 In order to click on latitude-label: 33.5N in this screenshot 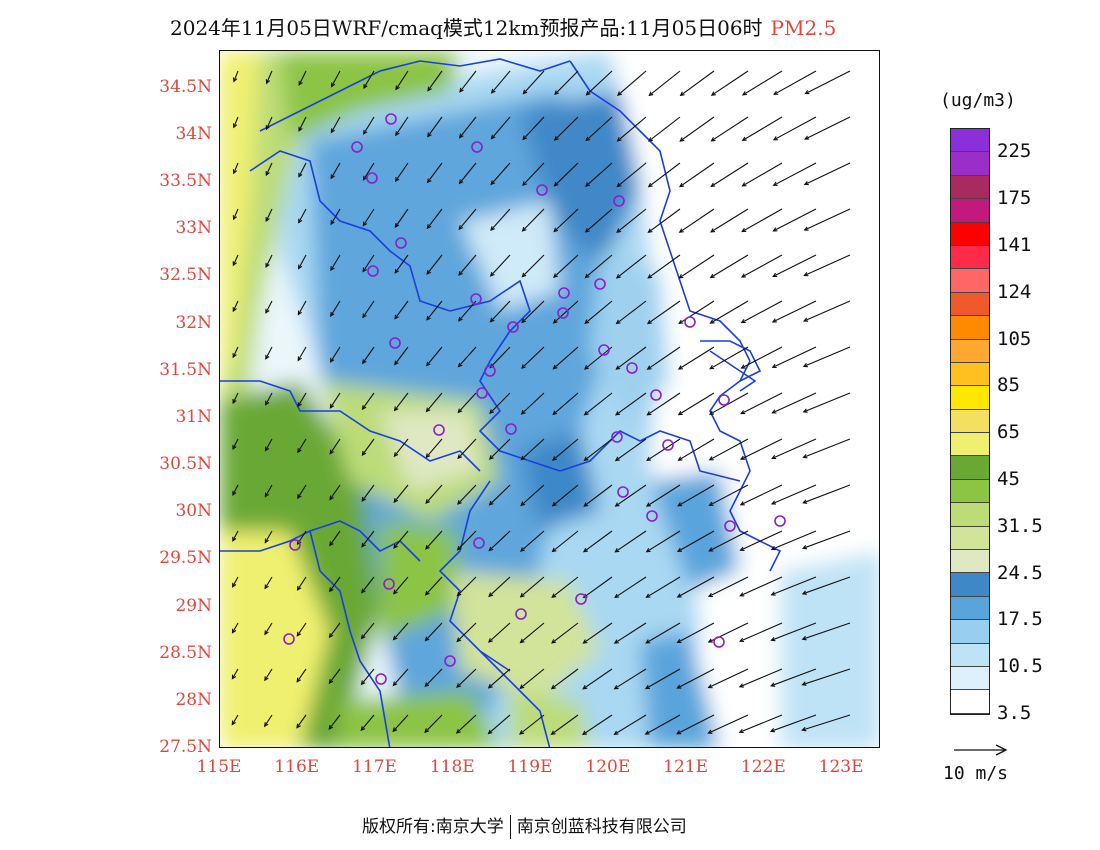, I will do `click(185, 181)`.